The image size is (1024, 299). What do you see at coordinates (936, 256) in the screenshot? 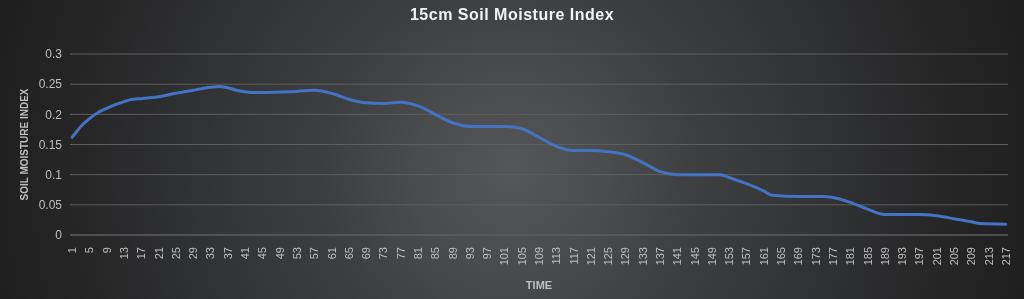
I see `x-tick-label: 201` at bounding box center [936, 256].